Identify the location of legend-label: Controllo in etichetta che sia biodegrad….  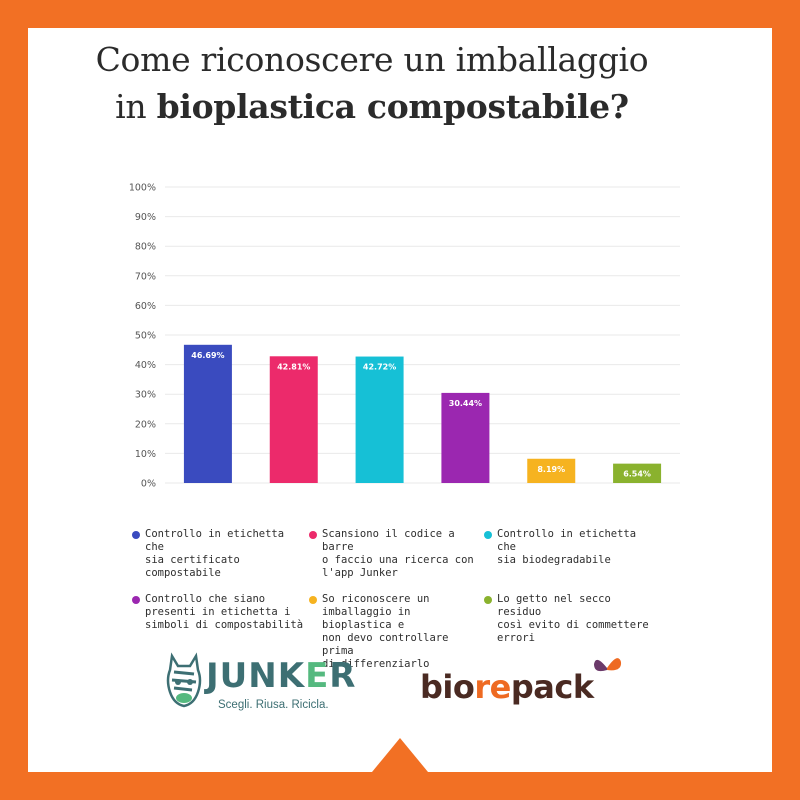
(567, 547).